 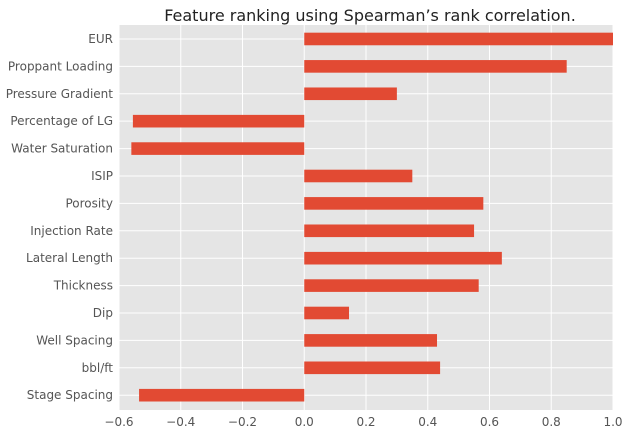 What do you see at coordinates (60, 94) in the screenshot?
I see `y-tick-label: Pressure Gradient` at bounding box center [60, 94].